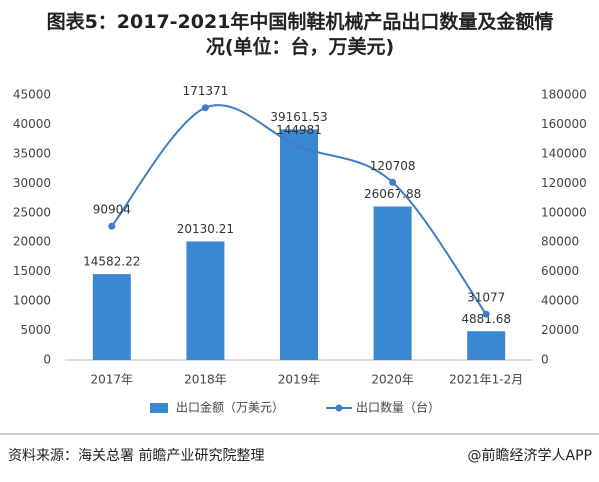 The width and height of the screenshot is (599, 482). What do you see at coordinates (205, 229) in the screenshot?
I see `bar-label: 20130.21` at bounding box center [205, 229].